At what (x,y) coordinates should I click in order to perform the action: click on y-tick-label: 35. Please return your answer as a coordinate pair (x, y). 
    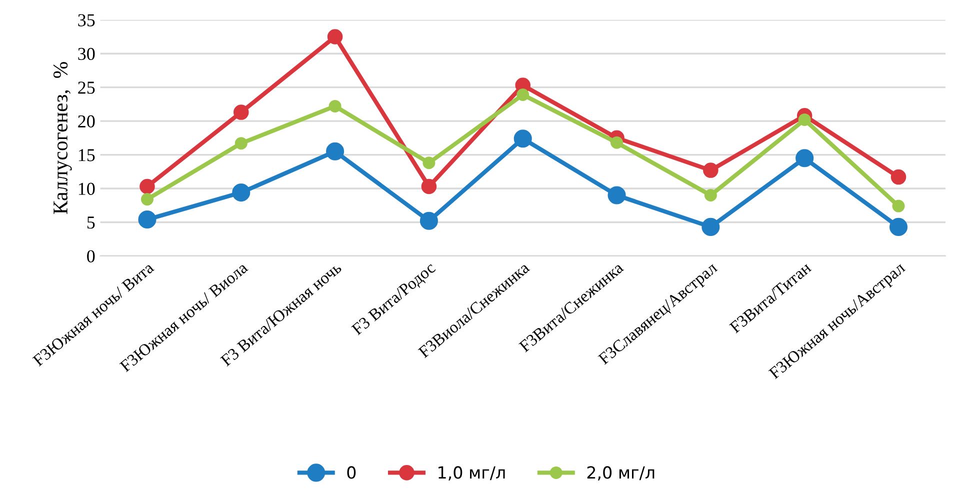
    Looking at the image, I should click on (86, 20).